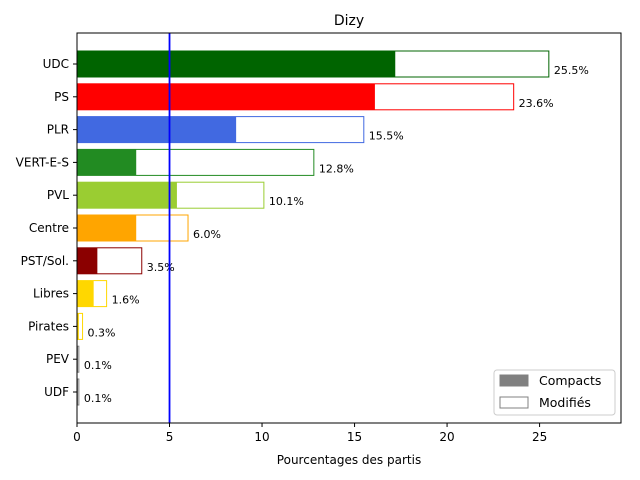 Image resolution: width=640 pixels, height=480 pixels. Describe the element at coordinates (536, 103) in the screenshot. I see `value-label-ps: 23.6%` at that location.